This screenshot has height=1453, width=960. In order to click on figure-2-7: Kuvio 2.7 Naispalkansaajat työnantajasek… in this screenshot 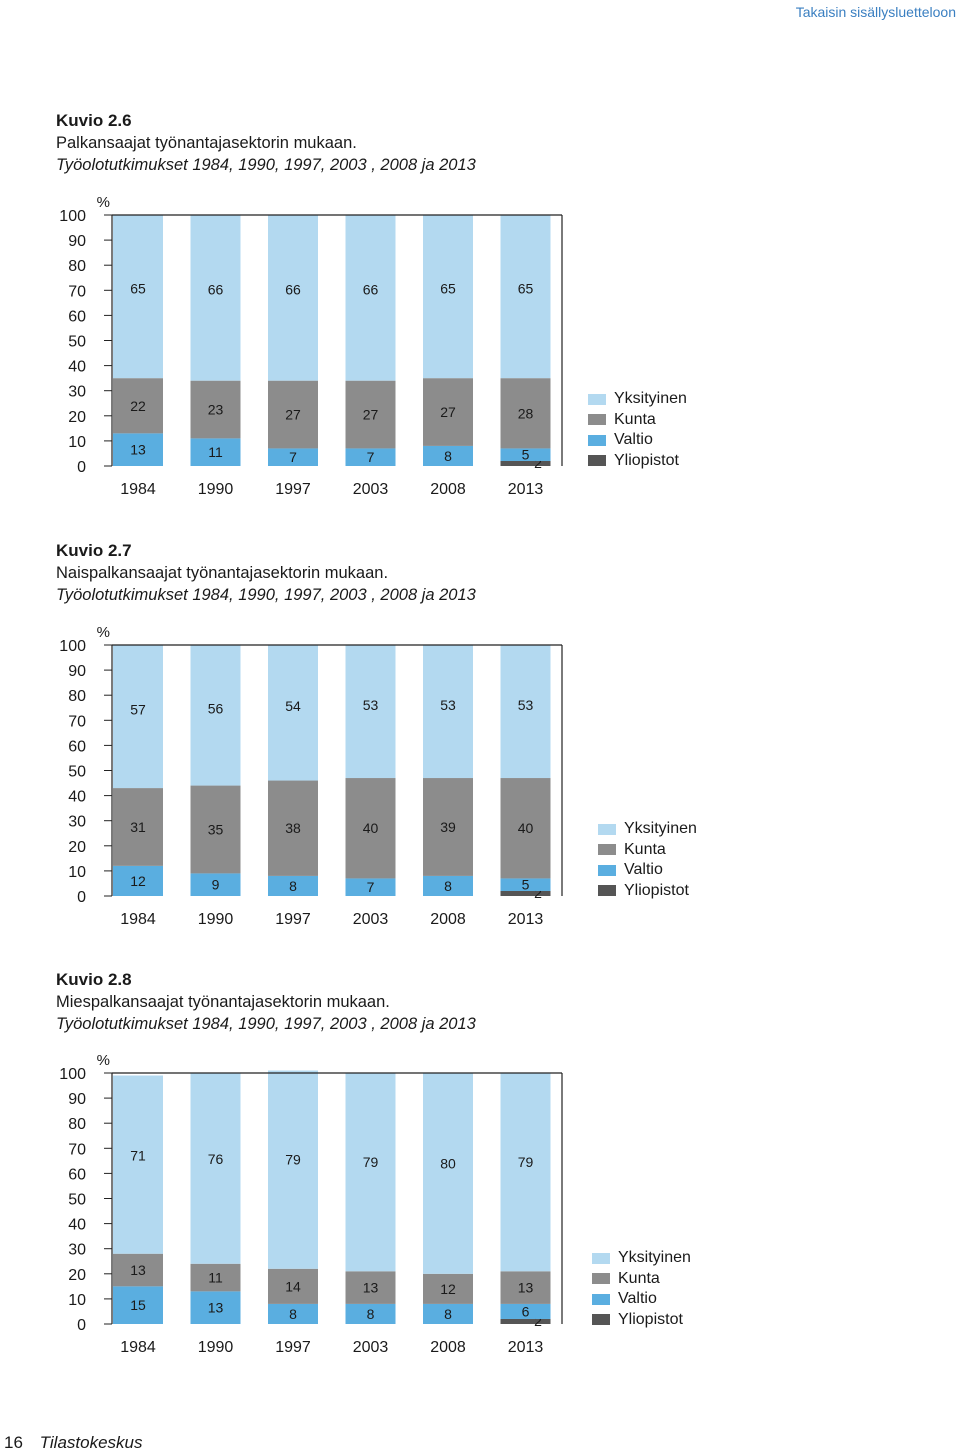, I will do `click(496, 573)`.